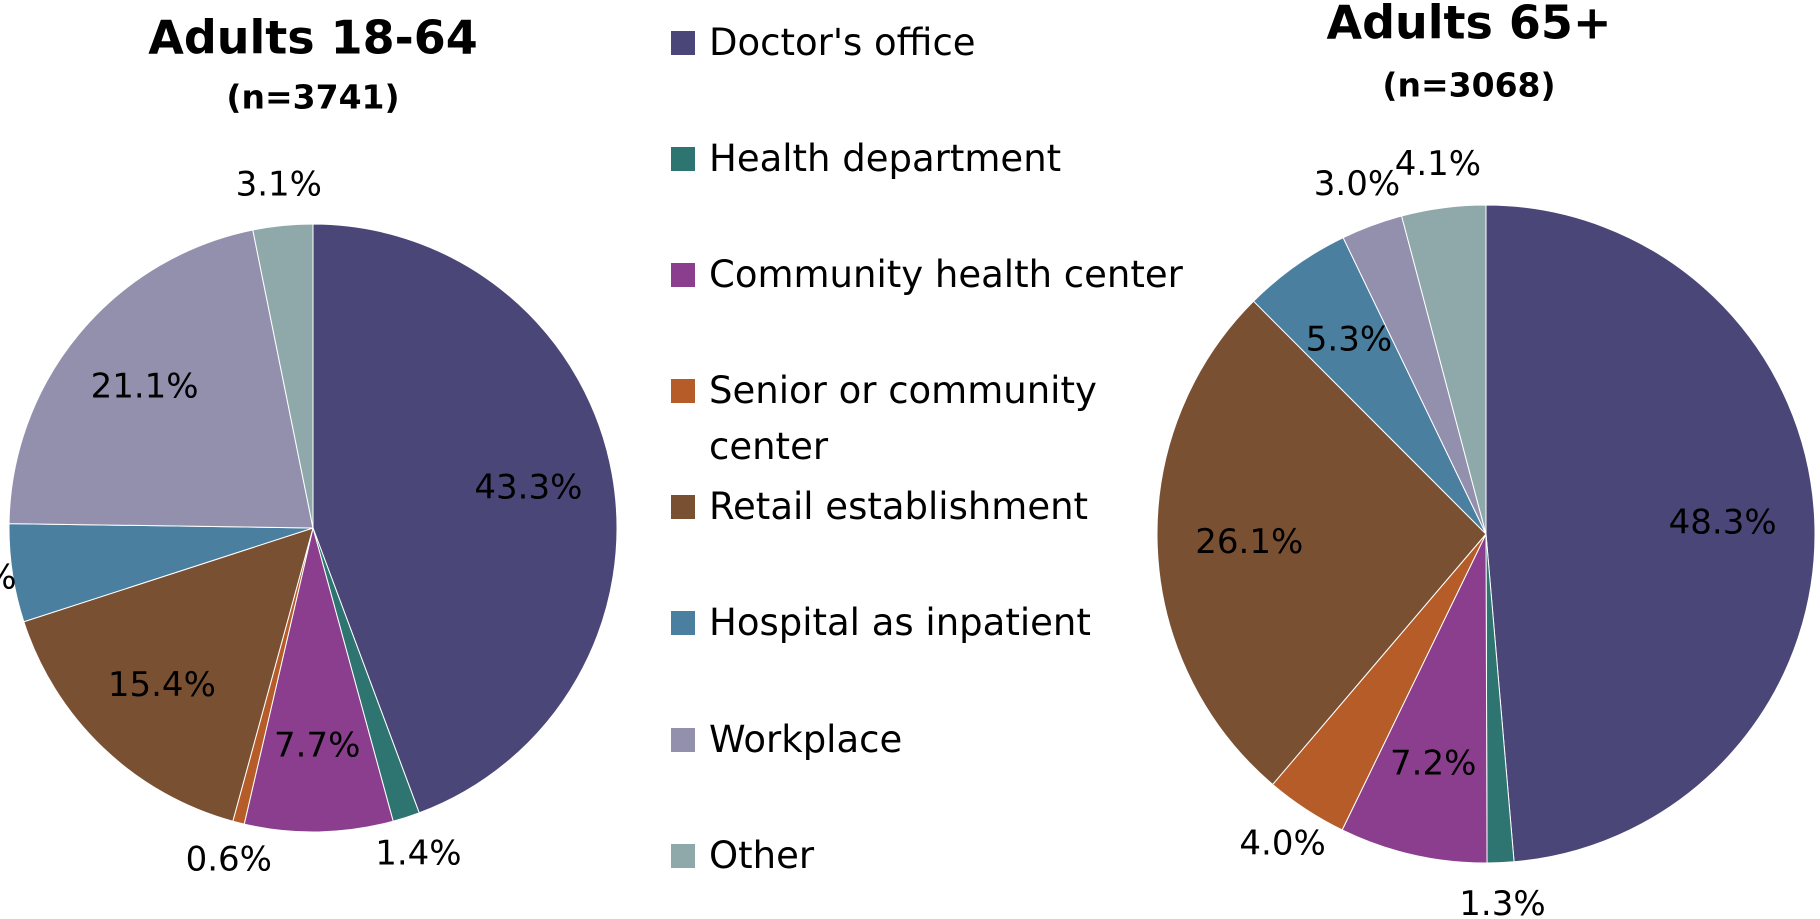  What do you see at coordinates (1282, 844) in the screenshot?
I see `data-label: 4.0%` at bounding box center [1282, 844].